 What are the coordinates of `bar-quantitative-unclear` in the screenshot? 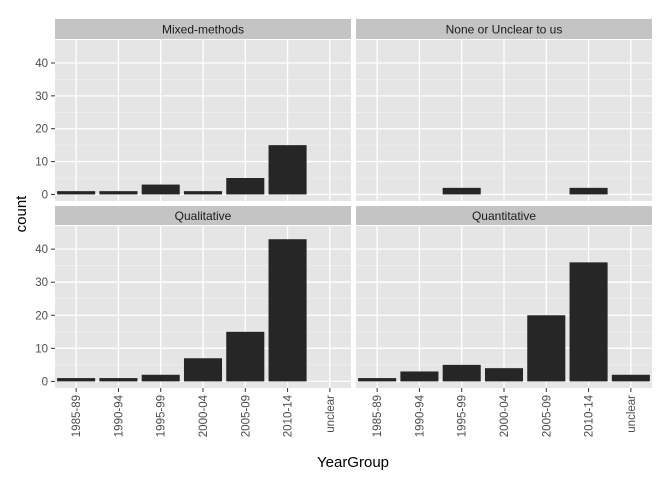 It's located at (630, 378).